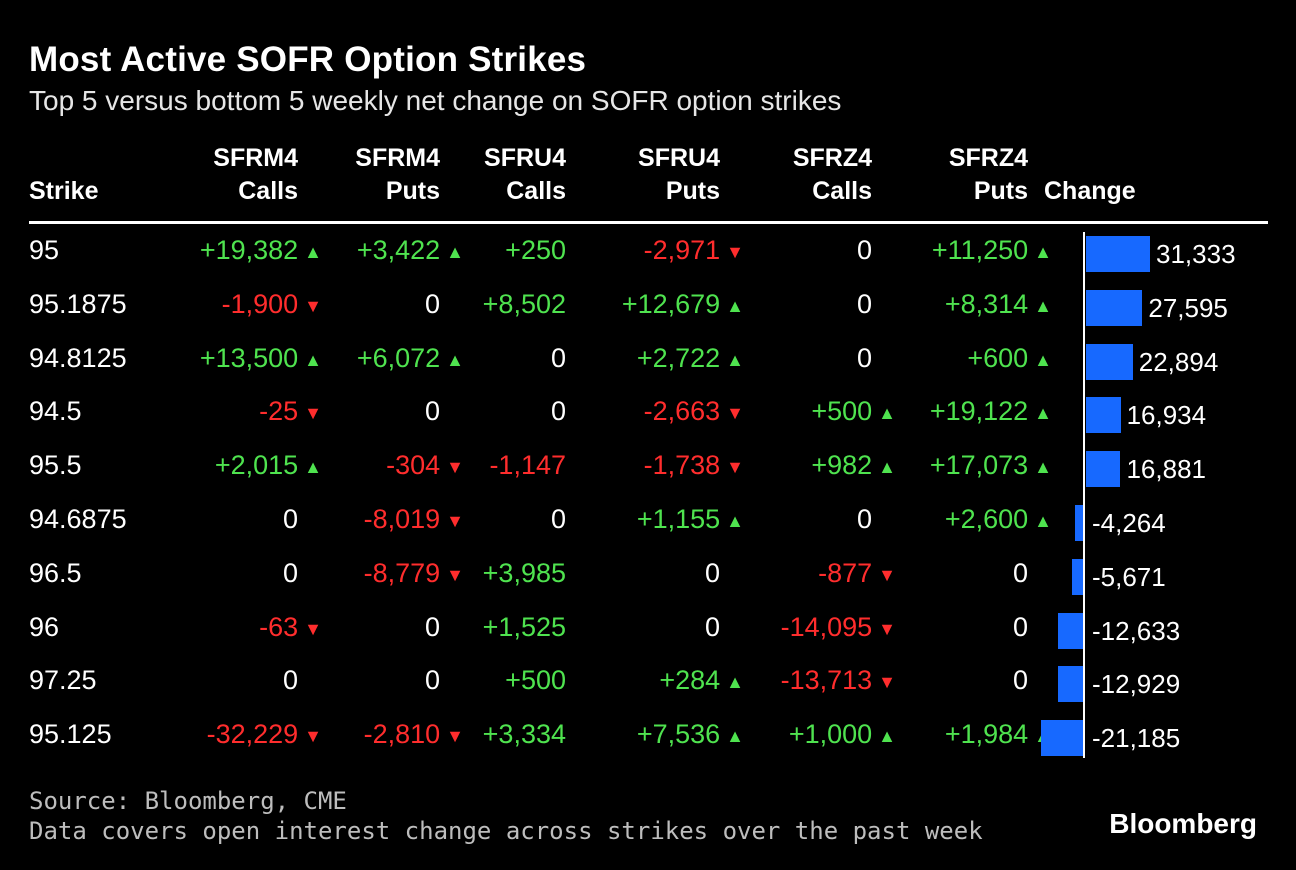 The image size is (1296, 870). Describe the element at coordinates (648, 222) in the screenshot. I see `header-divider` at that location.